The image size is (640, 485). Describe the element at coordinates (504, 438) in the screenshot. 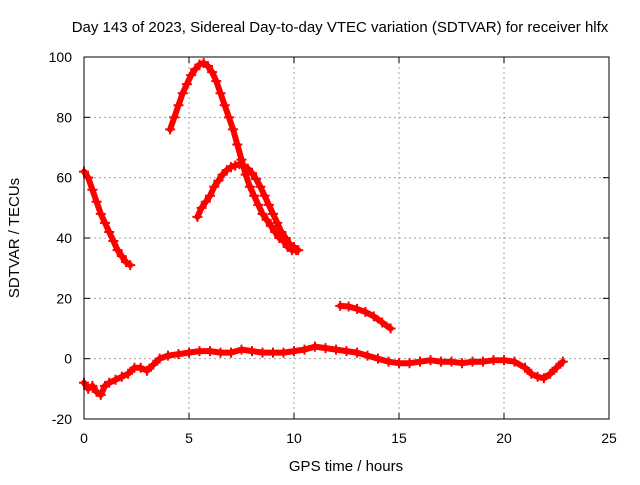

I see `x-tick-label: 20` at that location.